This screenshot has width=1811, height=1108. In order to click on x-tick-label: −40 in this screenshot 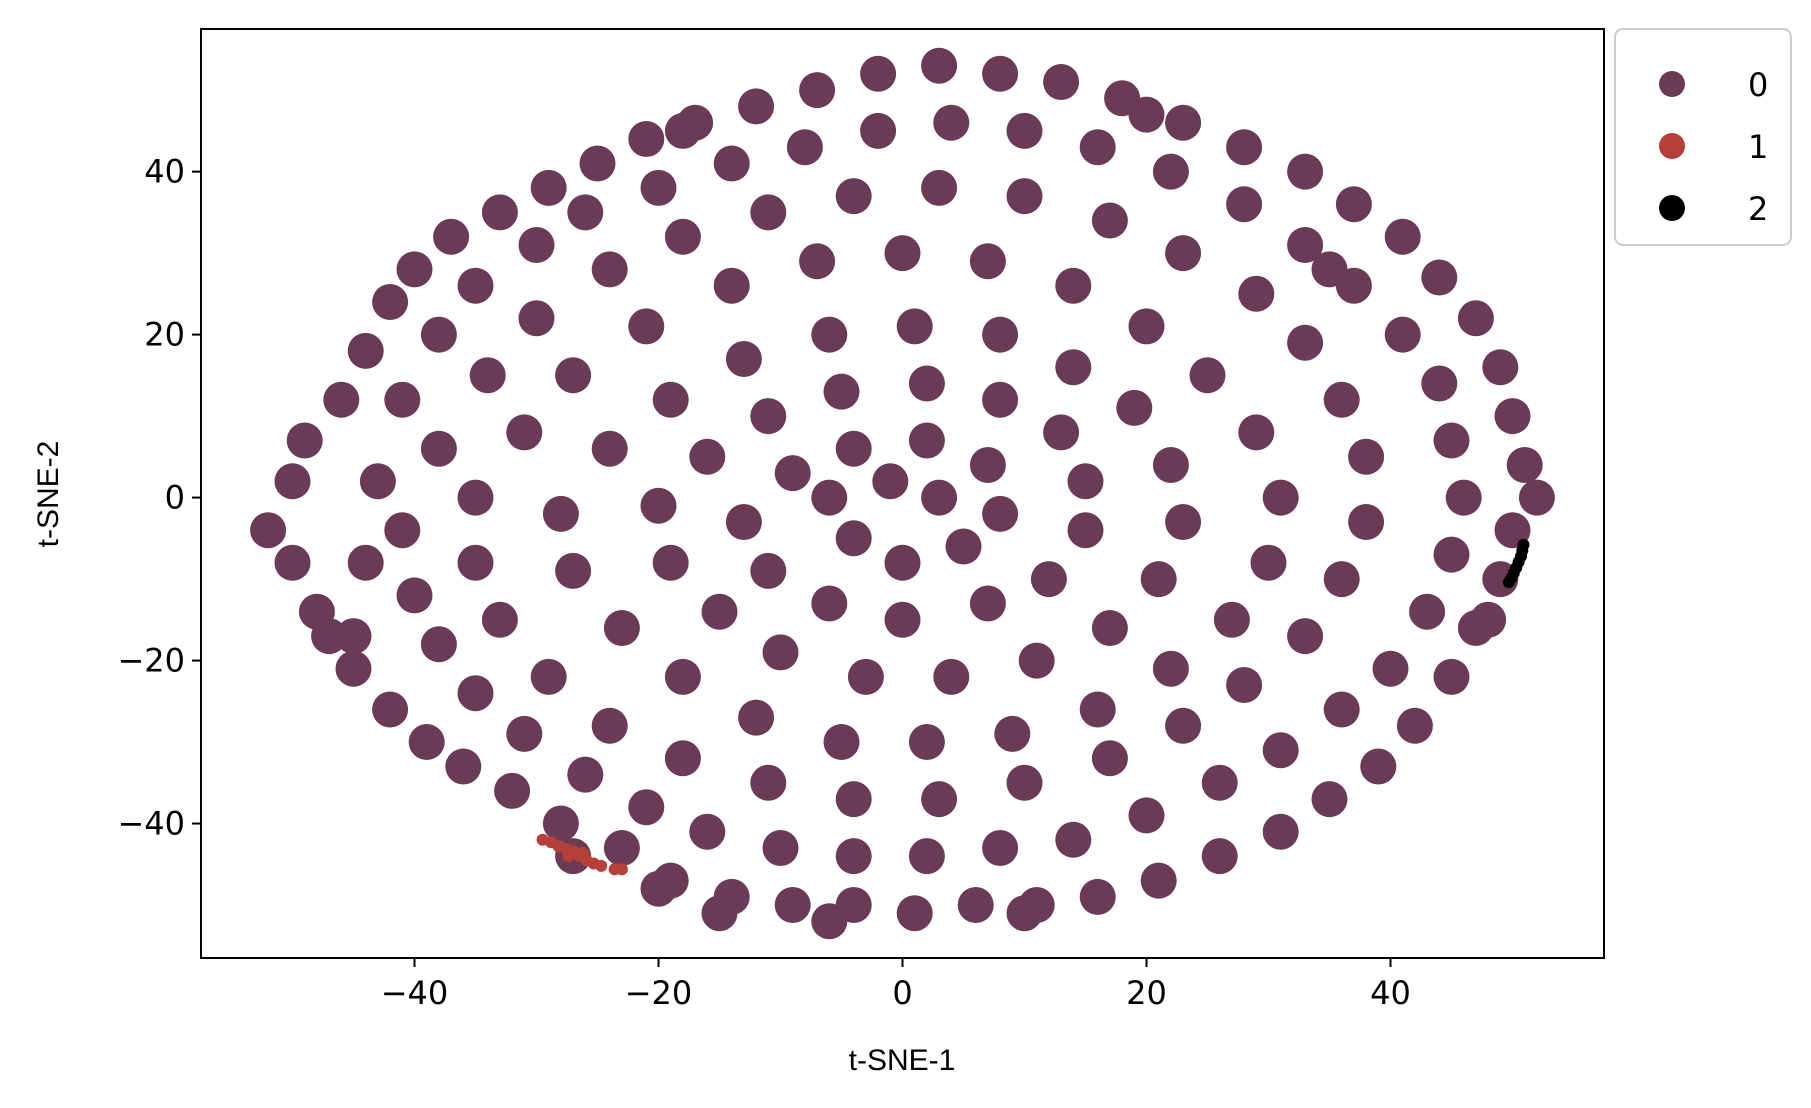, I will do `click(415, 993)`.